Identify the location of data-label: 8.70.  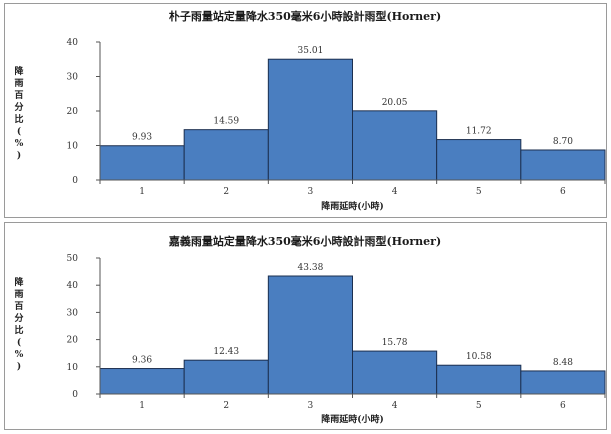
(563, 142).